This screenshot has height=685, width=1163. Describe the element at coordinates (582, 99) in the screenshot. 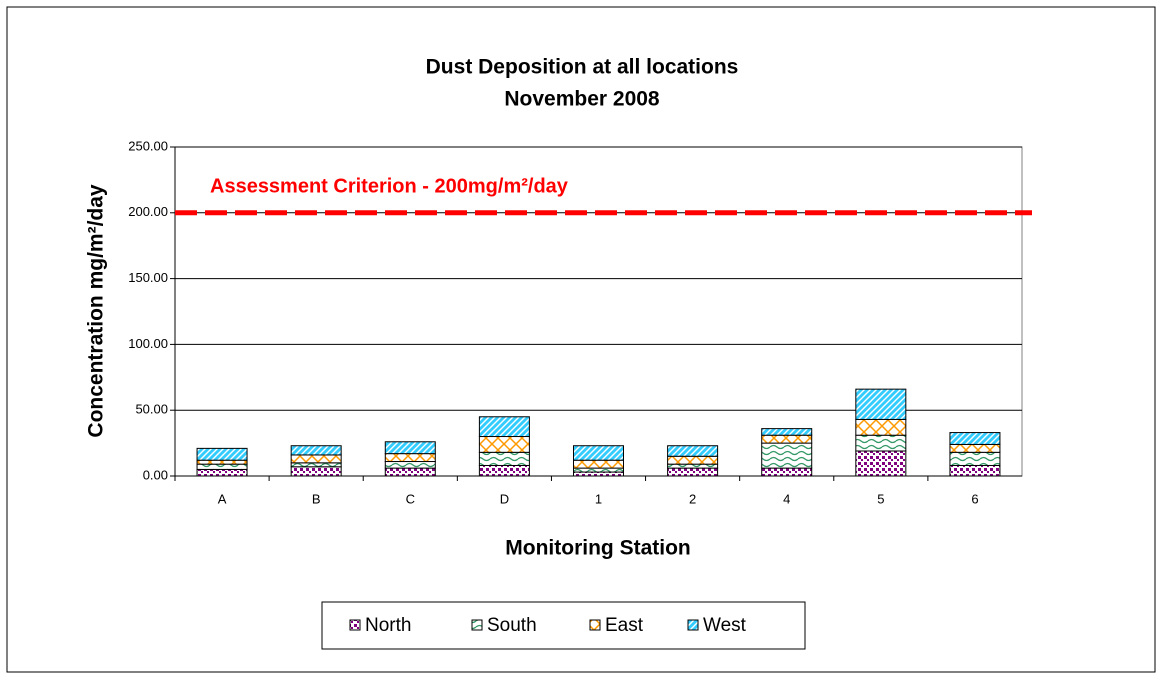

I see `chart-subtitle: November 2008` at that location.